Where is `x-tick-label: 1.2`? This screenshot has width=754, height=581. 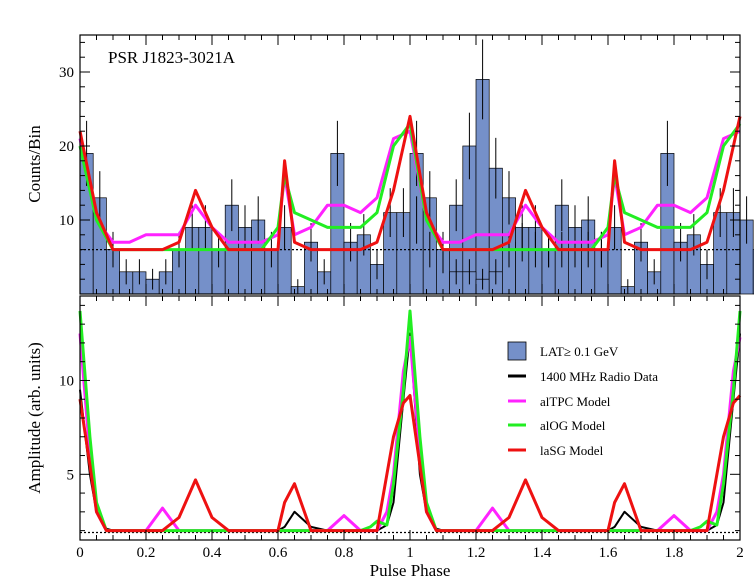 x-tick-label: 1.2 is located at coordinates (476, 553).